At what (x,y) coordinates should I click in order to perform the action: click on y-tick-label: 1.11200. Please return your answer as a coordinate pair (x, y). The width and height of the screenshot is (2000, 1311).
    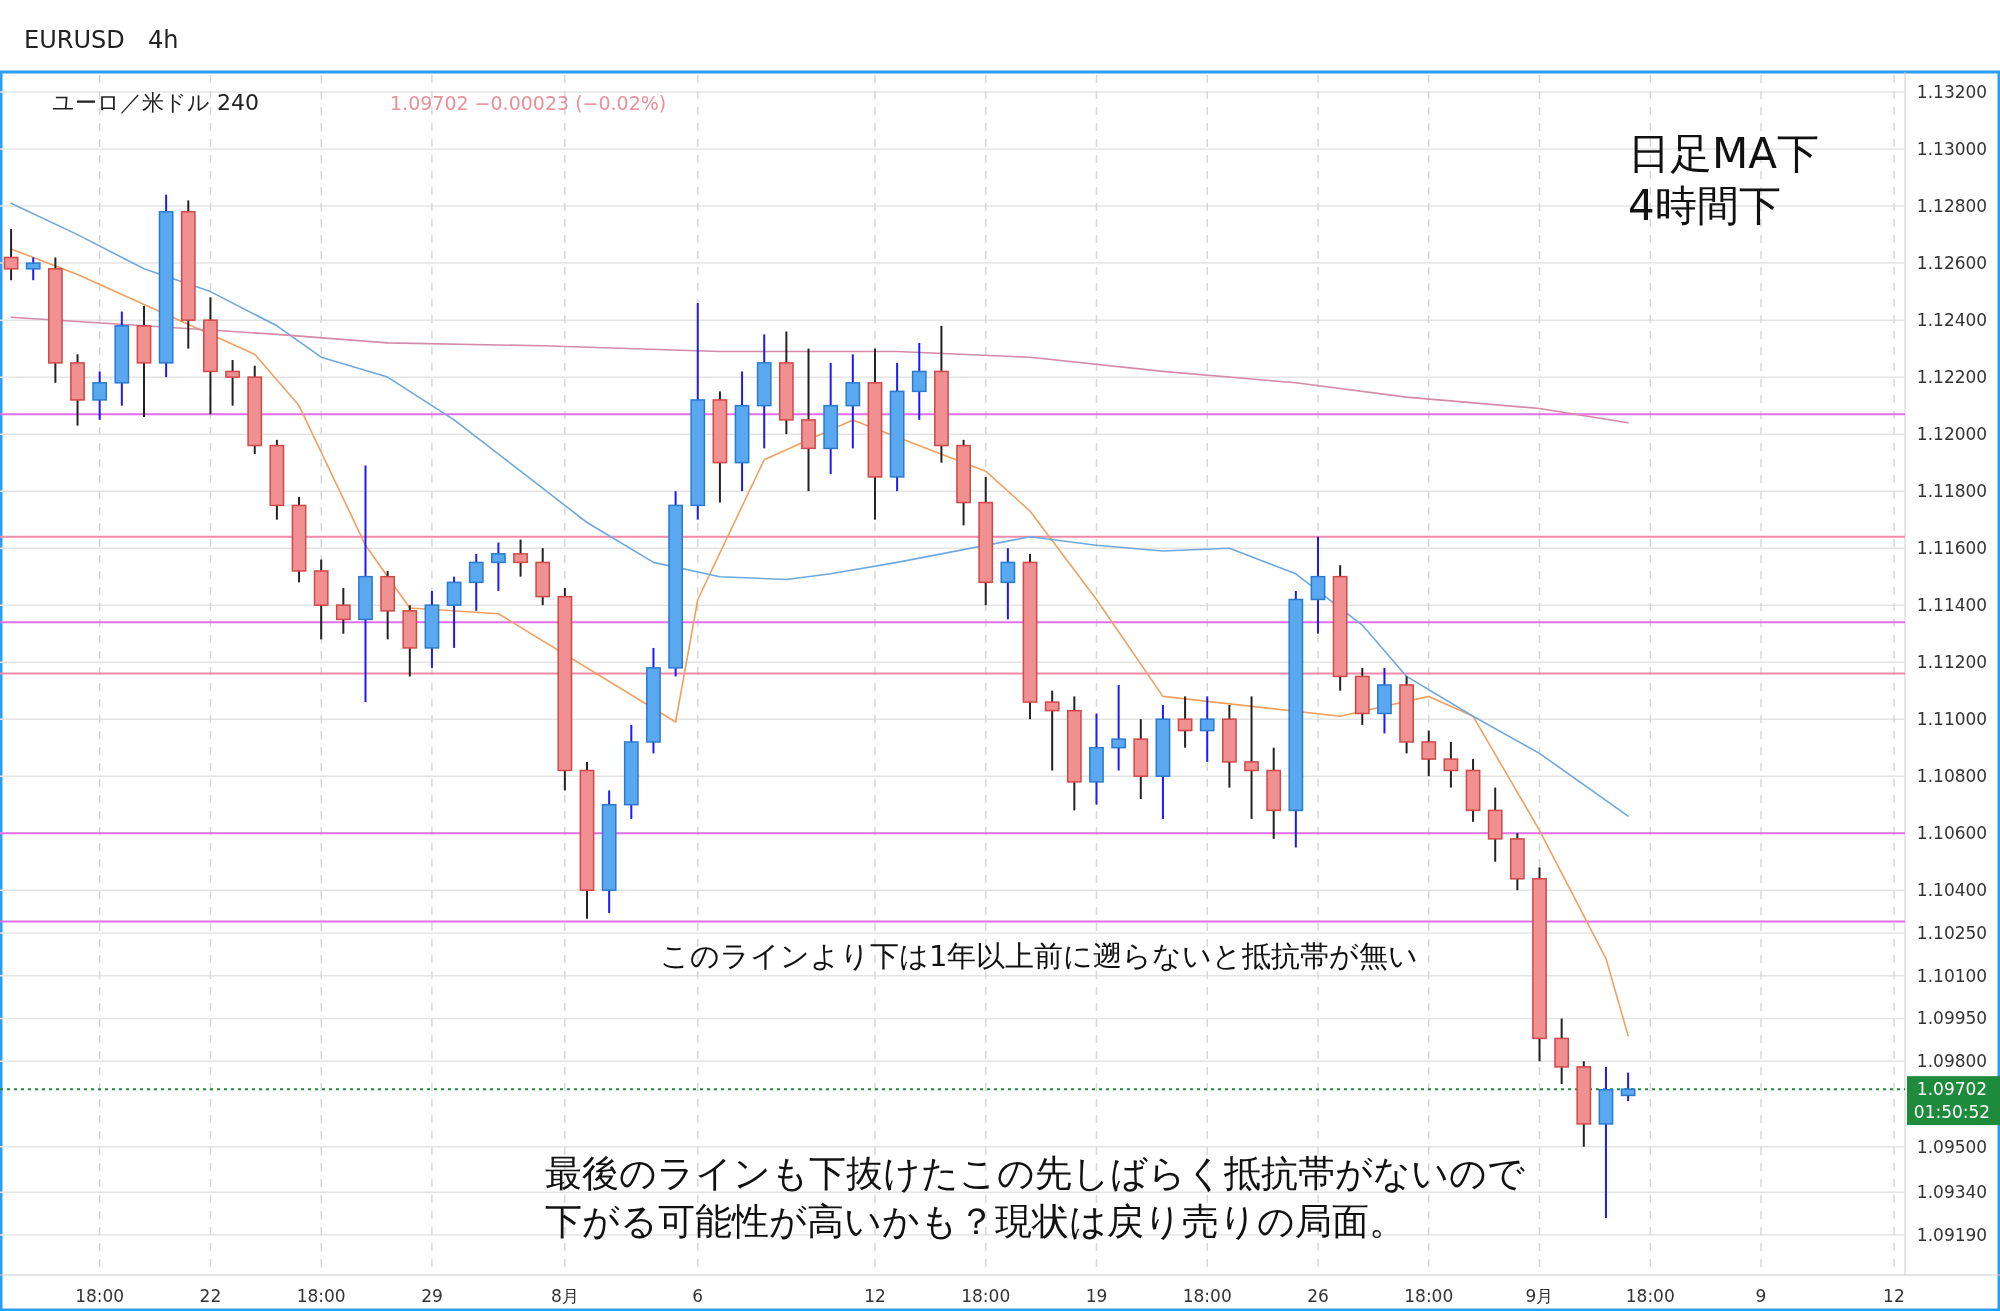
    Looking at the image, I should click on (1952, 662).